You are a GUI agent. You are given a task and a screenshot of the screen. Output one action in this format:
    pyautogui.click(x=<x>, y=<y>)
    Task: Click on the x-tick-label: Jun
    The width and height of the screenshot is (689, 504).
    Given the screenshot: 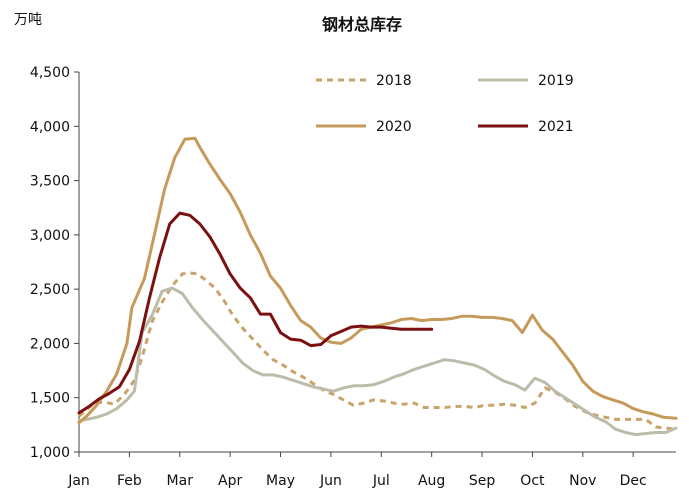 What is the action you would take?
    pyautogui.click(x=330, y=481)
    